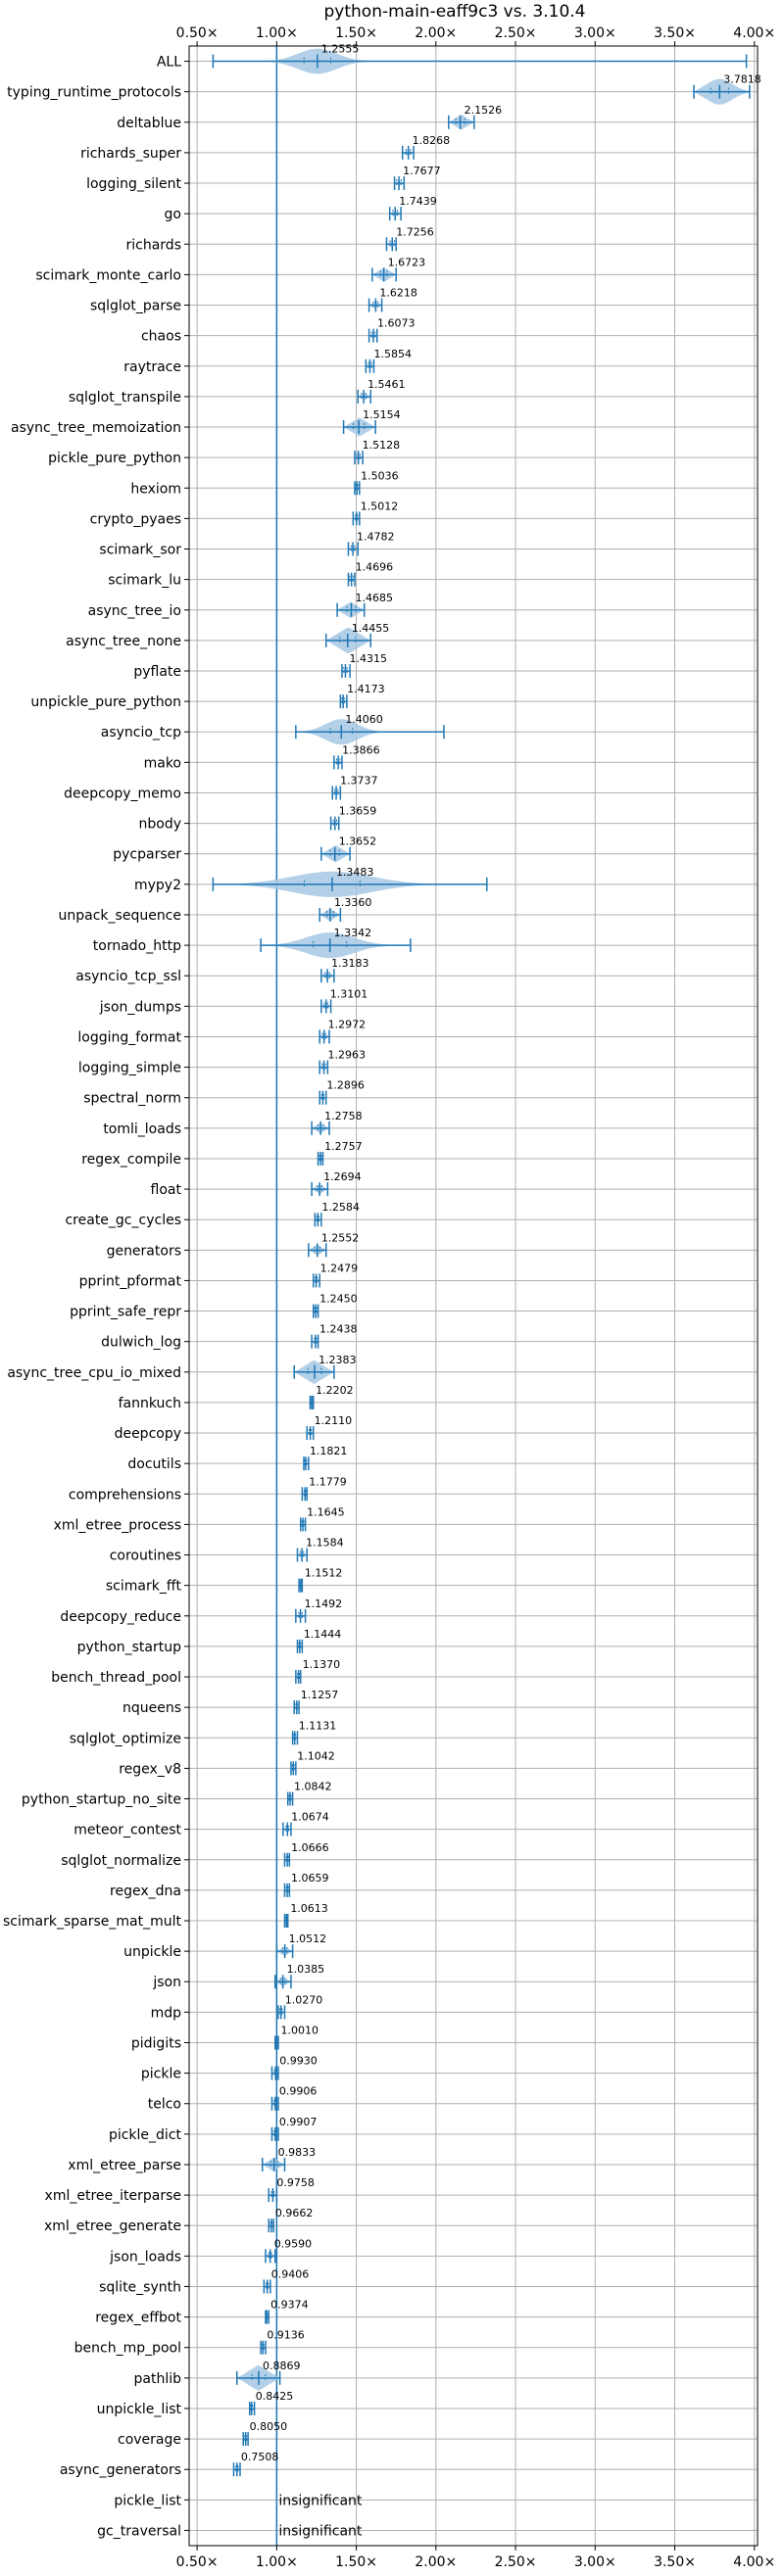  I want to click on benchmark-name-label: pickle_dict, so click(145, 2135).